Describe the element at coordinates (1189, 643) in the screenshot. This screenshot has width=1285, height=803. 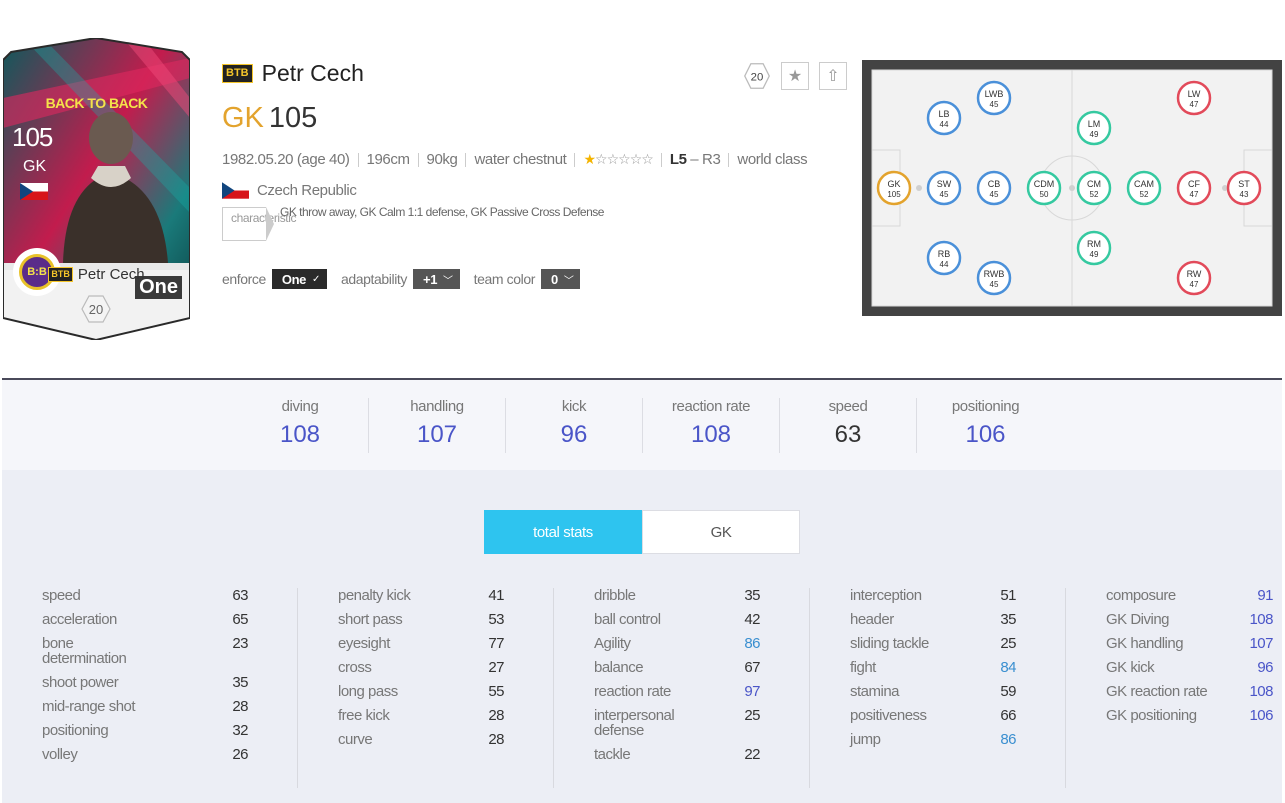
I see `stat-row: GK handling 107` at that location.